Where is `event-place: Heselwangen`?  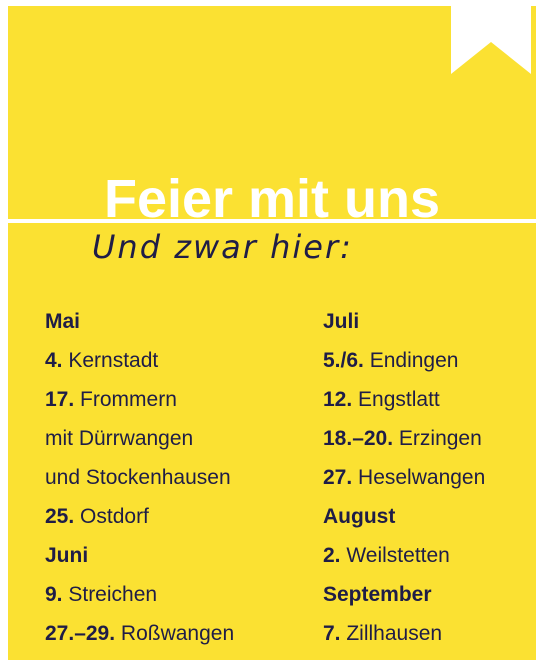 event-place: Heselwangen is located at coordinates (419, 477).